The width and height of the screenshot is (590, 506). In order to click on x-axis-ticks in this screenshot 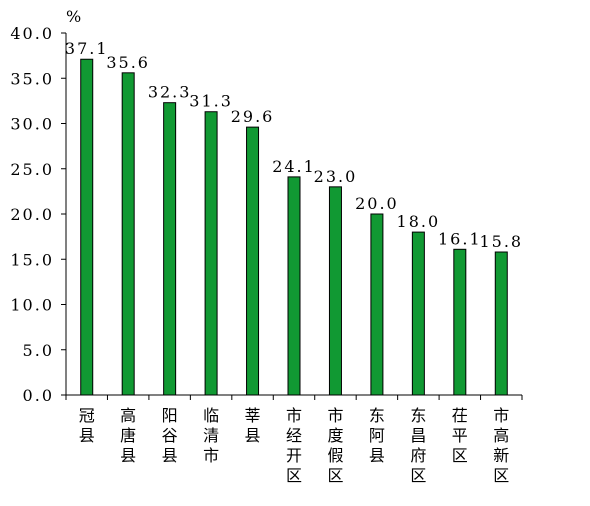, I will do `click(294, 397)`.